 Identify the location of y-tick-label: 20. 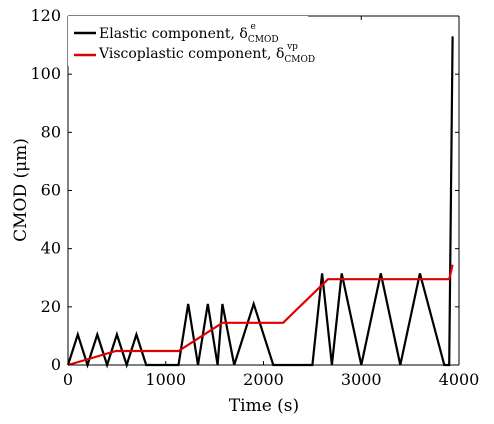
(51, 306).